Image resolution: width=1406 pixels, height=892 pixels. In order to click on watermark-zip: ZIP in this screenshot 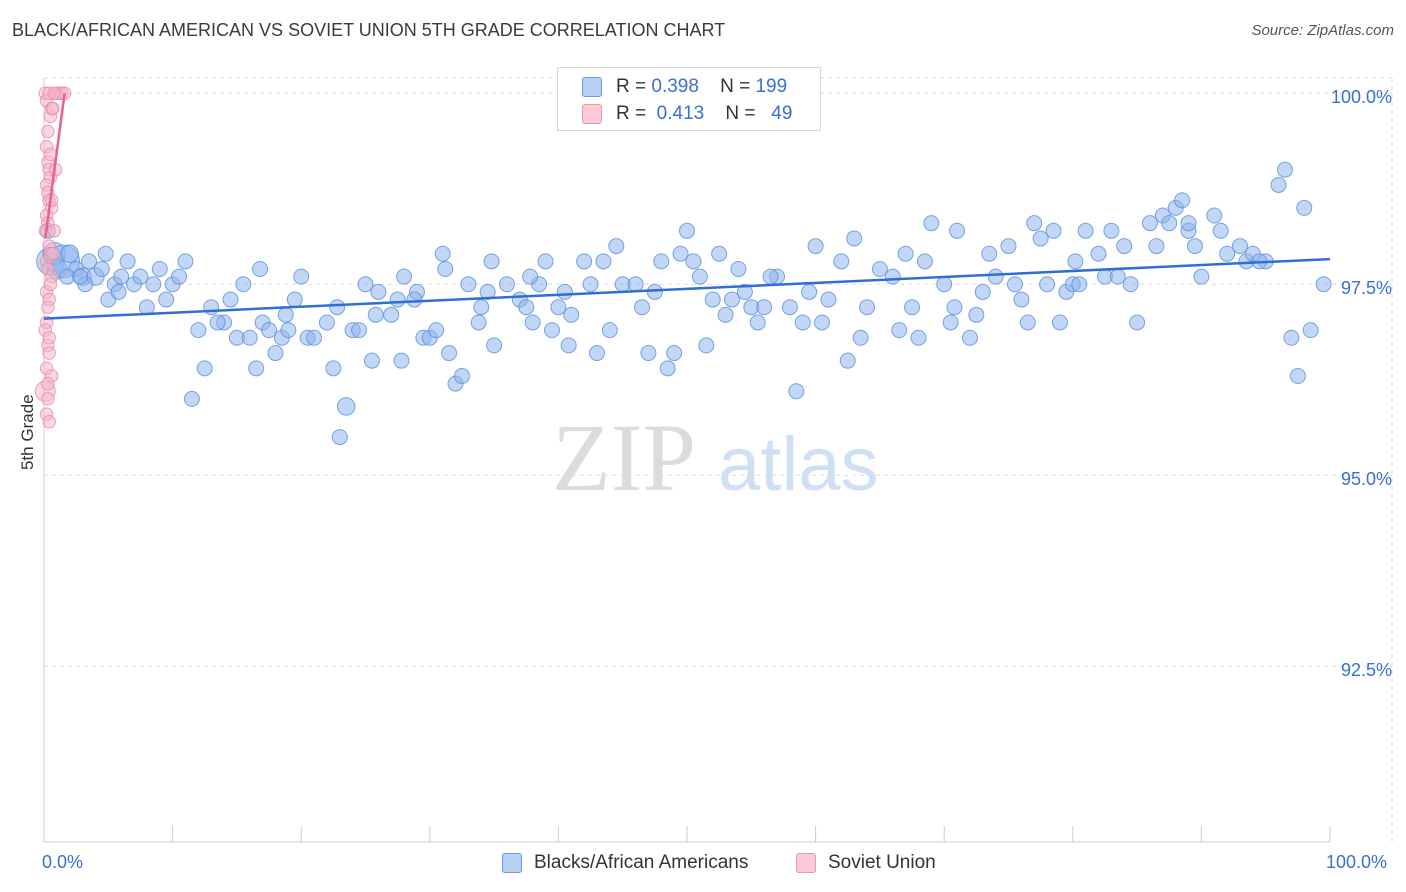, I will do `click(624, 457)`.